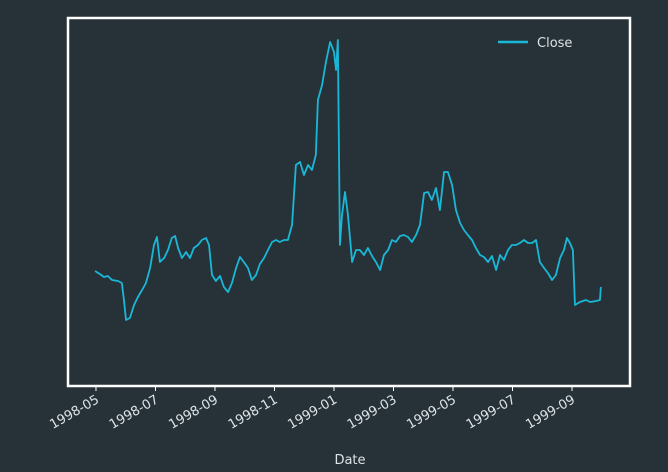 Image resolution: width=668 pixels, height=472 pixels. I want to click on legend-label: Close, so click(554, 43).